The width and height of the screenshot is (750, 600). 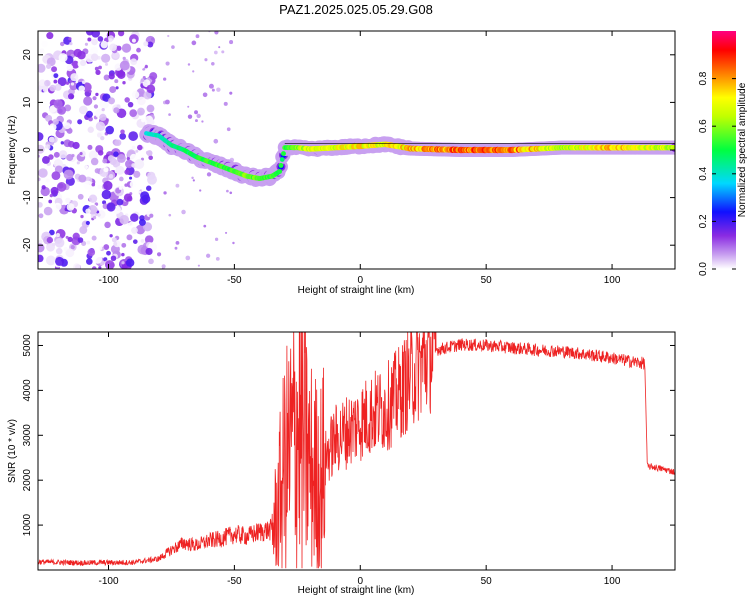 What do you see at coordinates (407, 155) in the screenshot?
I see `heatmap-signal-ridge` at bounding box center [407, 155].